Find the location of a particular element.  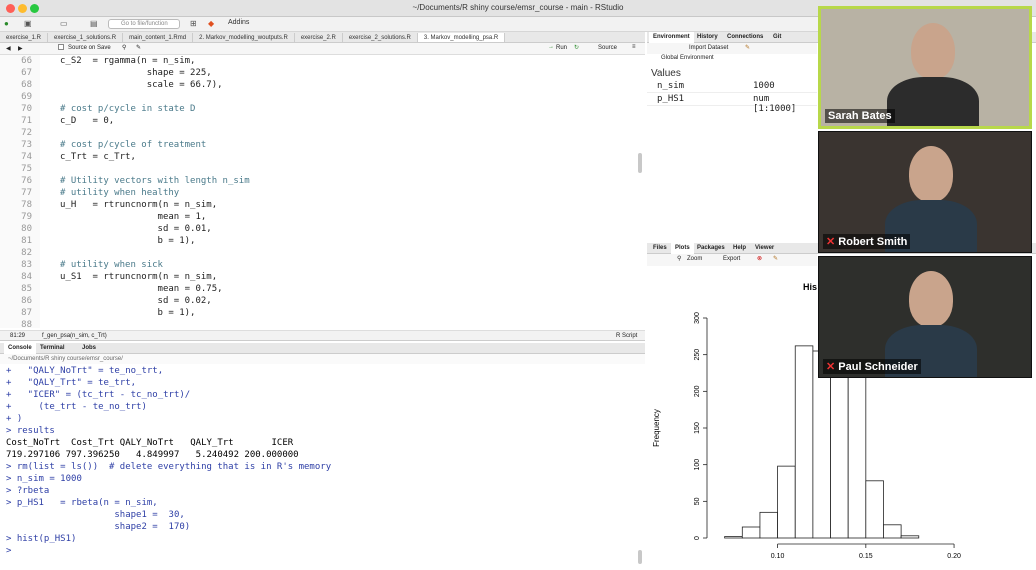

tab-console: Console is located at coordinates (20, 348).